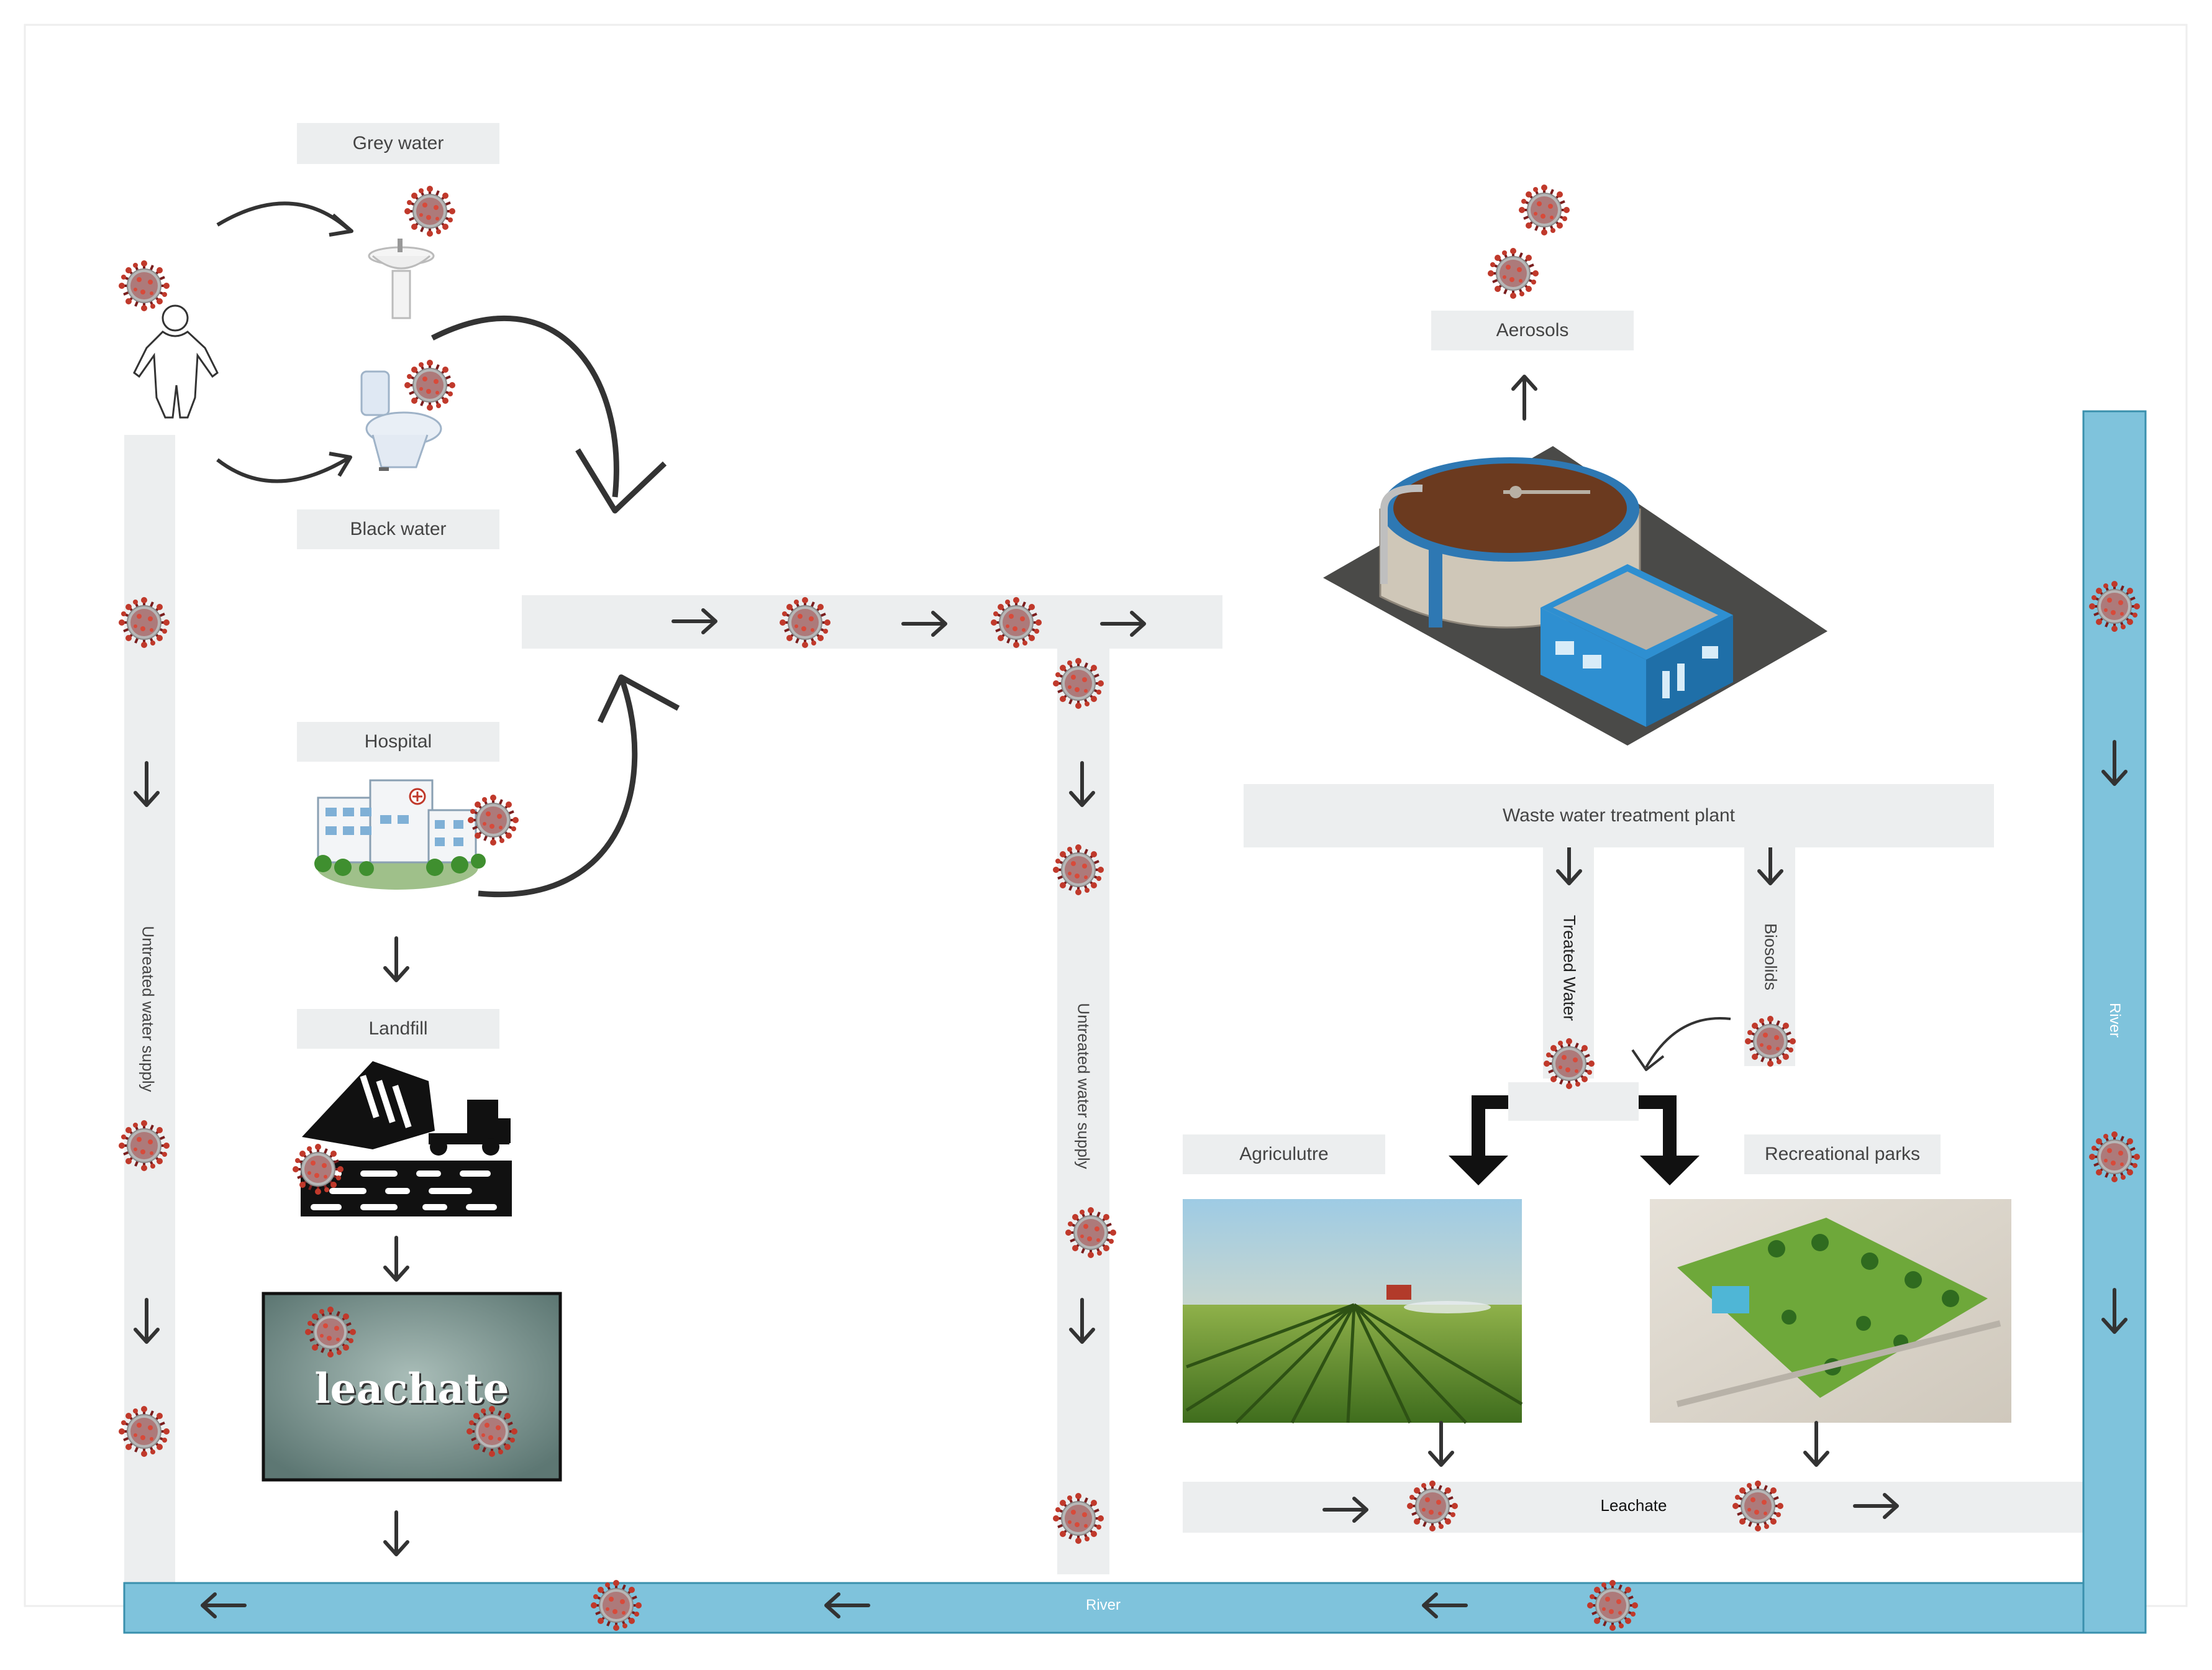  Describe the element at coordinates (2114, 1020) in the screenshot. I see `river-right-label: River` at that location.